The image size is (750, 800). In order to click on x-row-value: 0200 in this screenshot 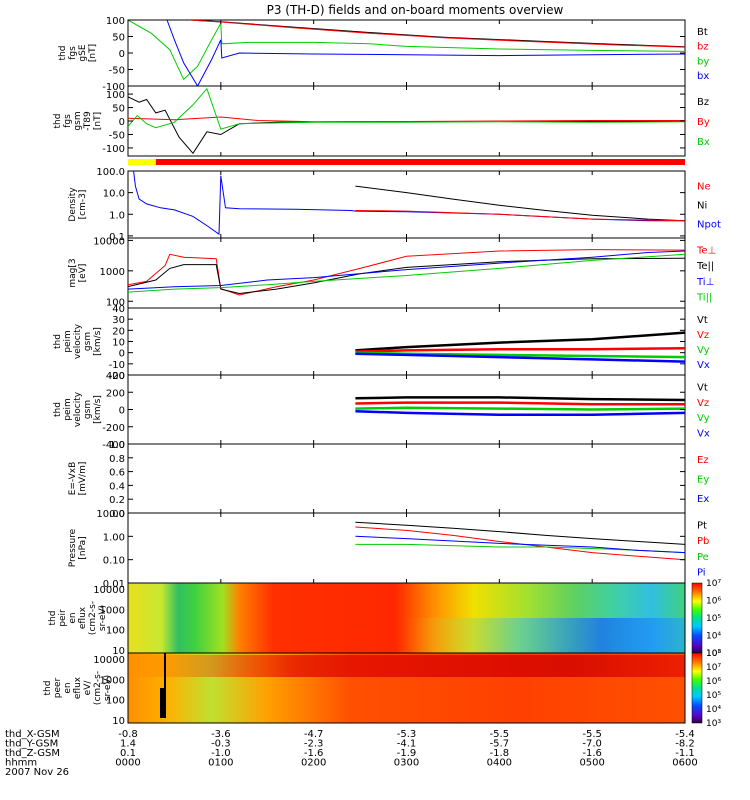, I will do `click(313, 763)`.